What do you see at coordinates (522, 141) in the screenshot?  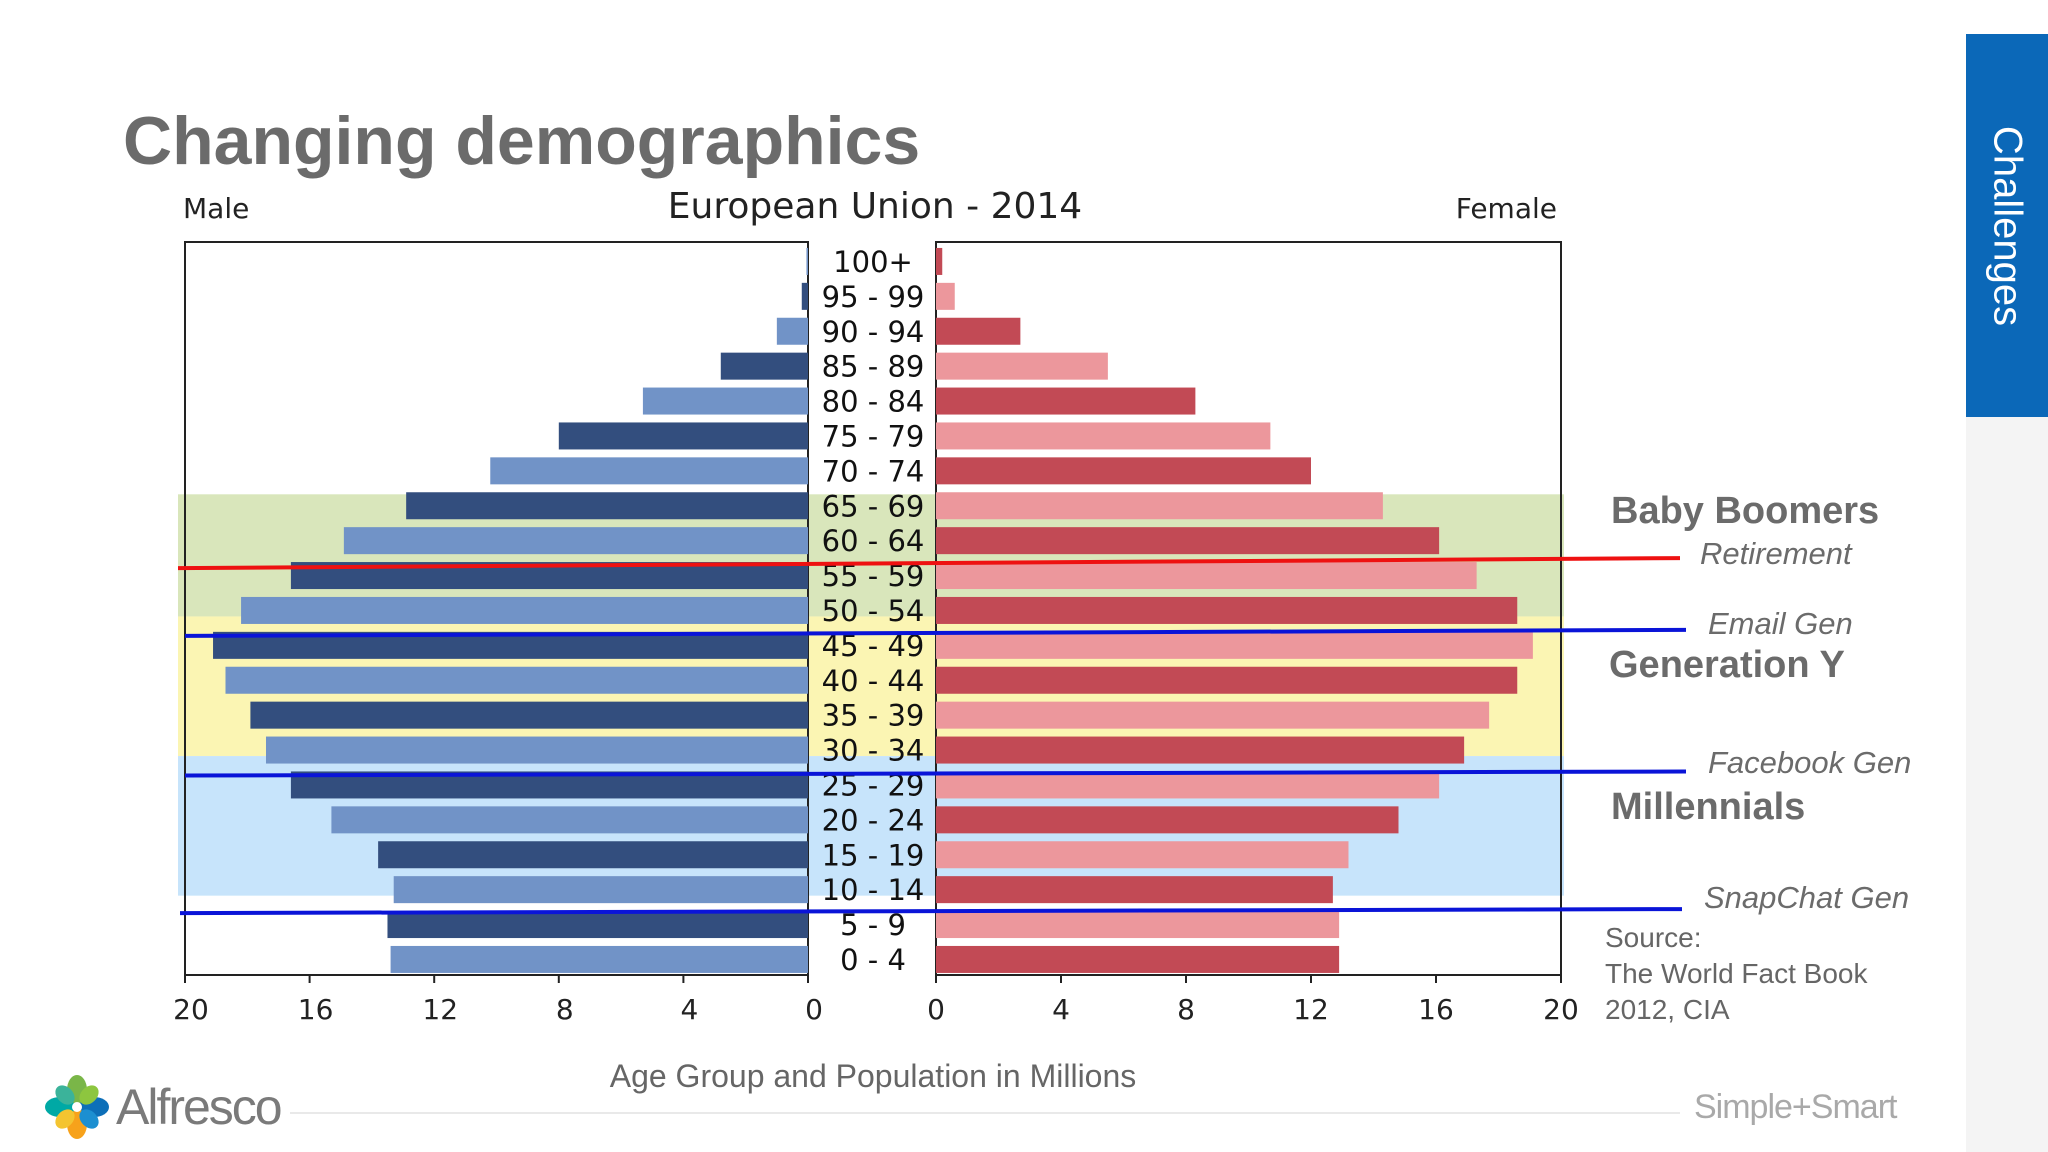 I see `slide-title: Changing demographics` at bounding box center [522, 141].